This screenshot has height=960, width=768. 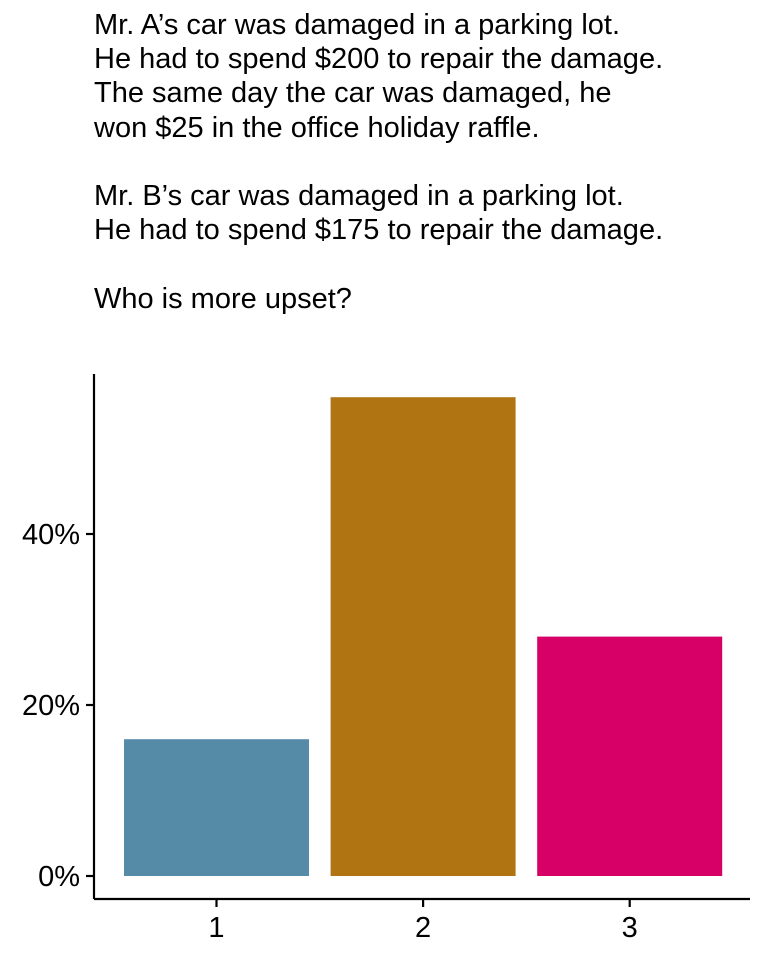 What do you see at coordinates (59, 636) in the screenshot?
I see `y-axis: 0% 20% 40%` at bounding box center [59, 636].